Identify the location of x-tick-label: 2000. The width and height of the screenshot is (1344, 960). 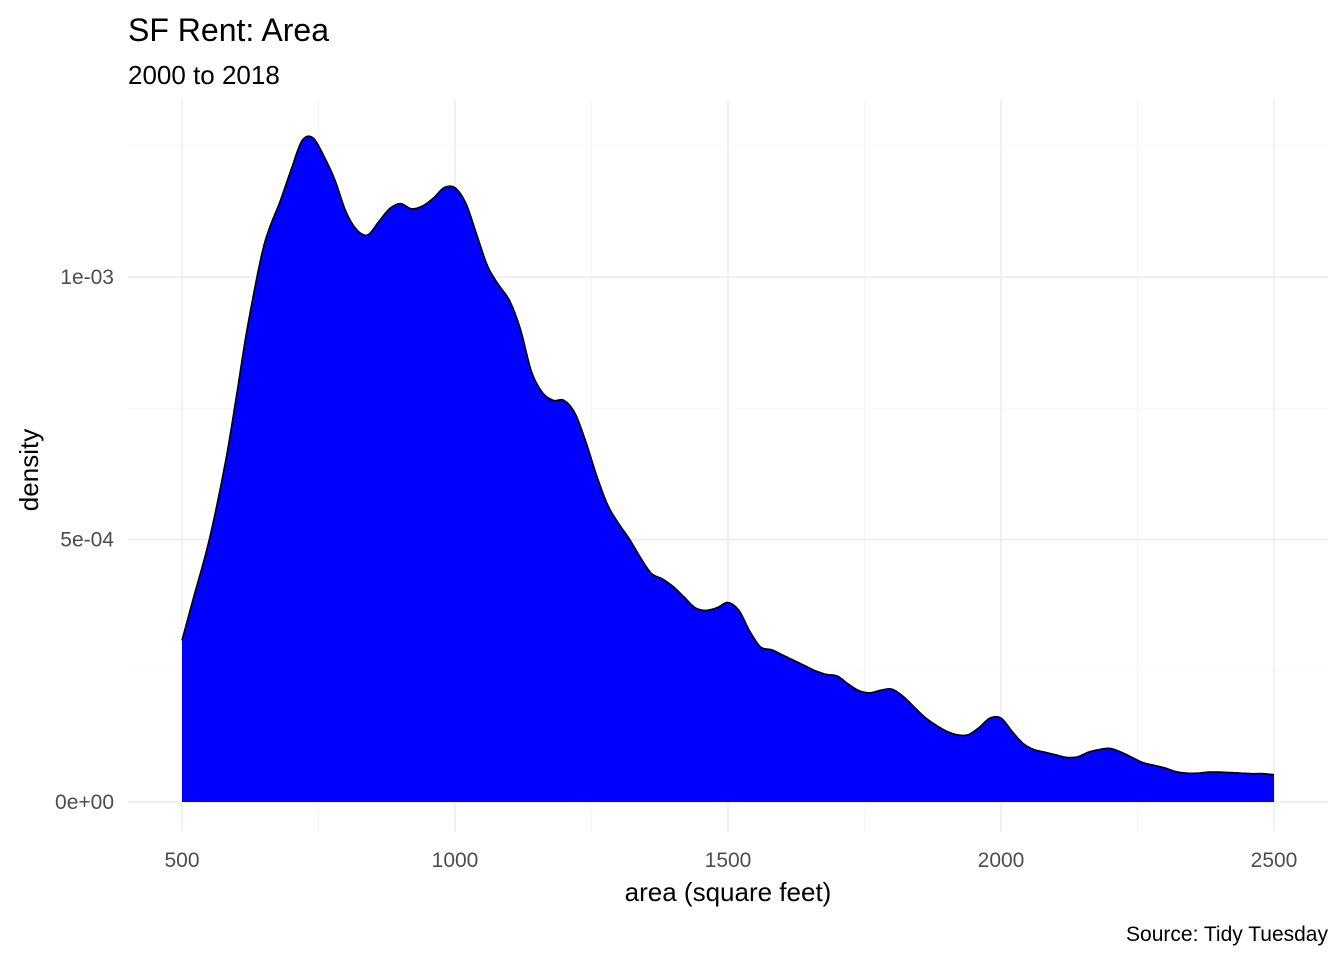
(1001, 860).